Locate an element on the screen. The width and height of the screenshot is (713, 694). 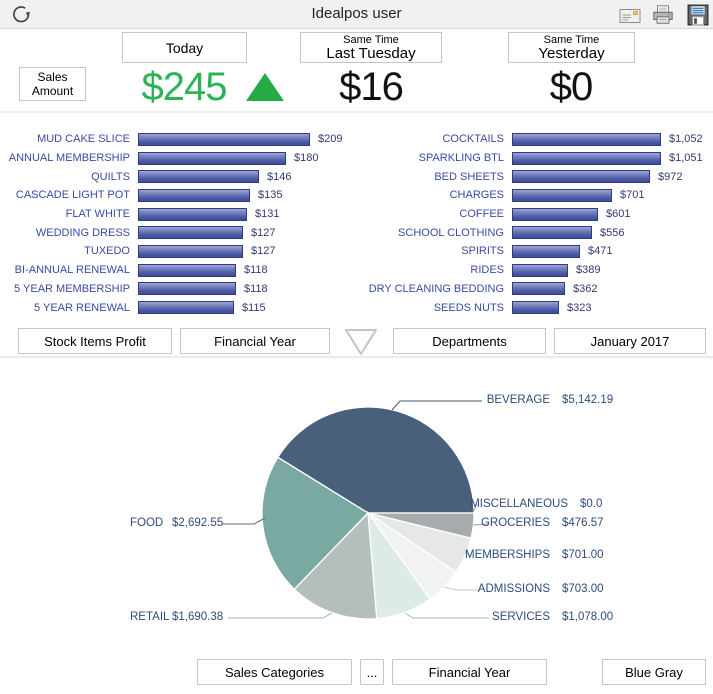
pie-leader-line-beverage is located at coordinates (436, 405).